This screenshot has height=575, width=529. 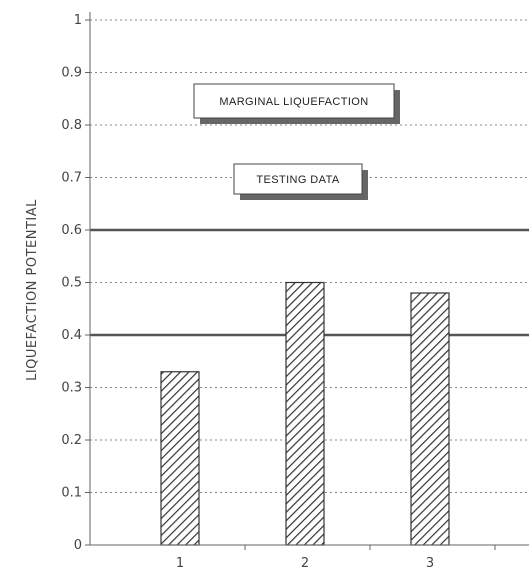 What do you see at coordinates (430, 563) in the screenshot?
I see `x-tick-label: 3` at bounding box center [430, 563].